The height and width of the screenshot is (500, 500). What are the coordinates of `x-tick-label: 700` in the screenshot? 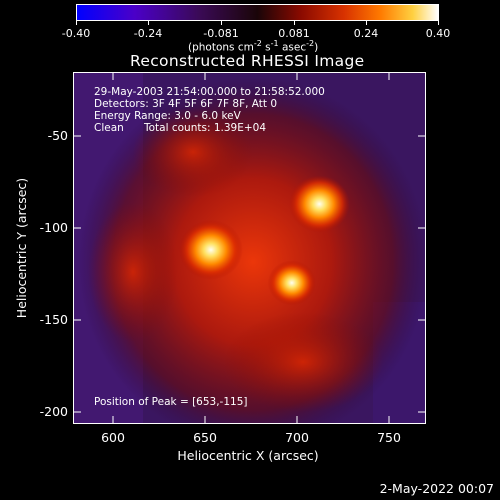 It's located at (297, 437).